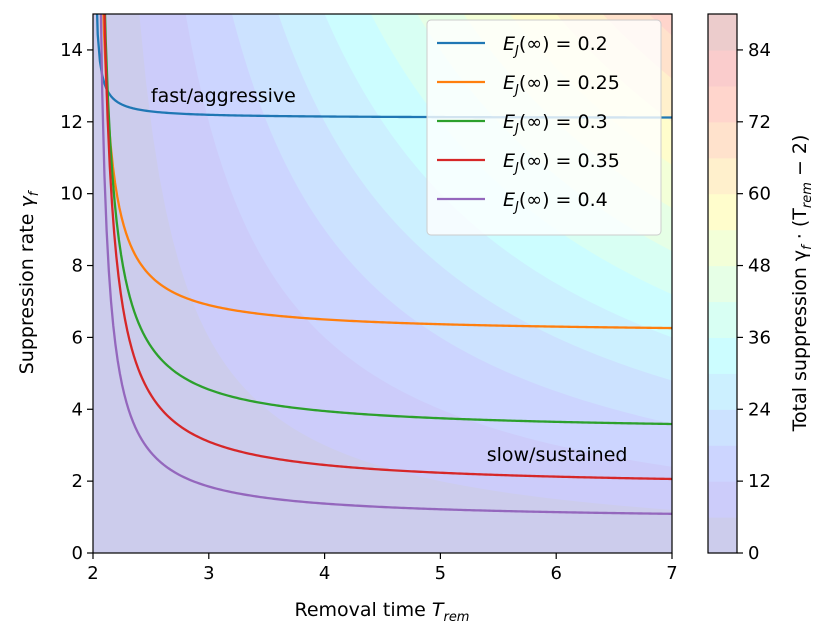 The width and height of the screenshot is (830, 640). Describe the element at coordinates (77, 409) in the screenshot. I see `y-tick-label: 4` at that location.